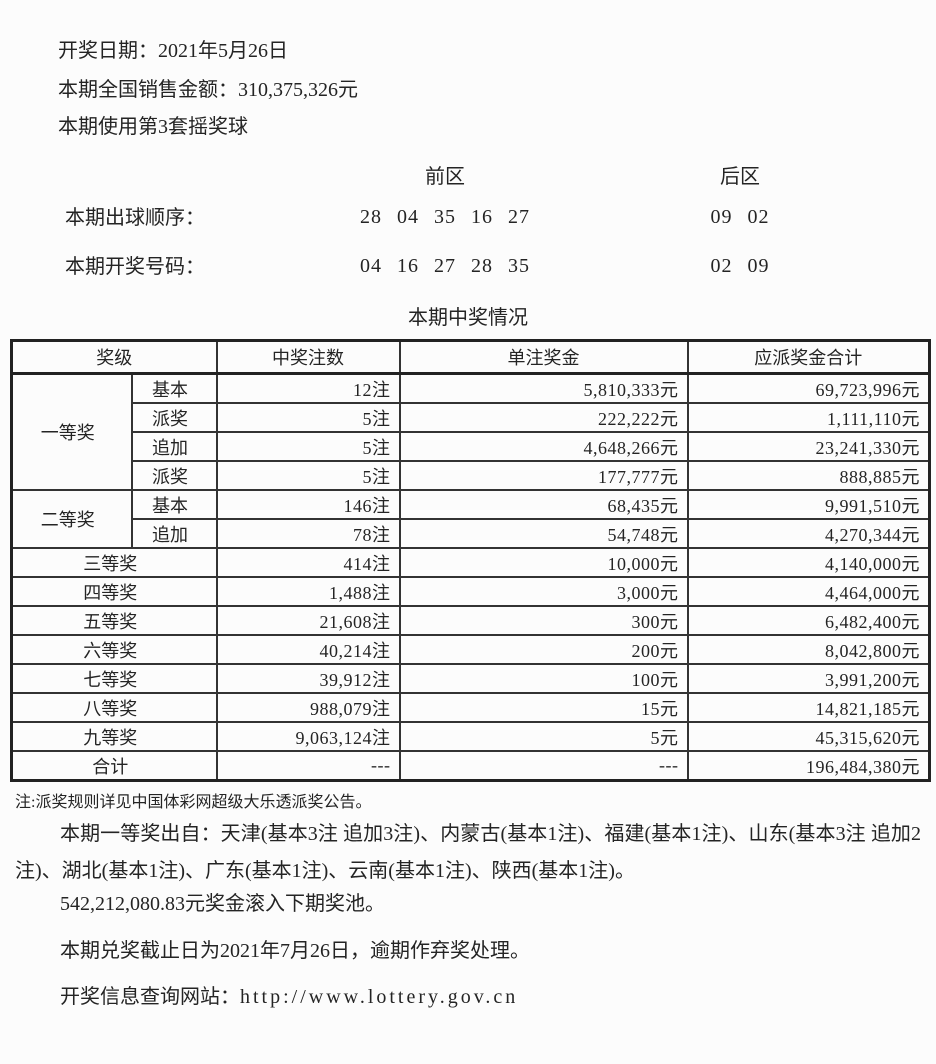 The height and width of the screenshot is (1064, 936). What do you see at coordinates (445, 177) in the screenshot?
I see `front-zone-label: 前区` at bounding box center [445, 177].